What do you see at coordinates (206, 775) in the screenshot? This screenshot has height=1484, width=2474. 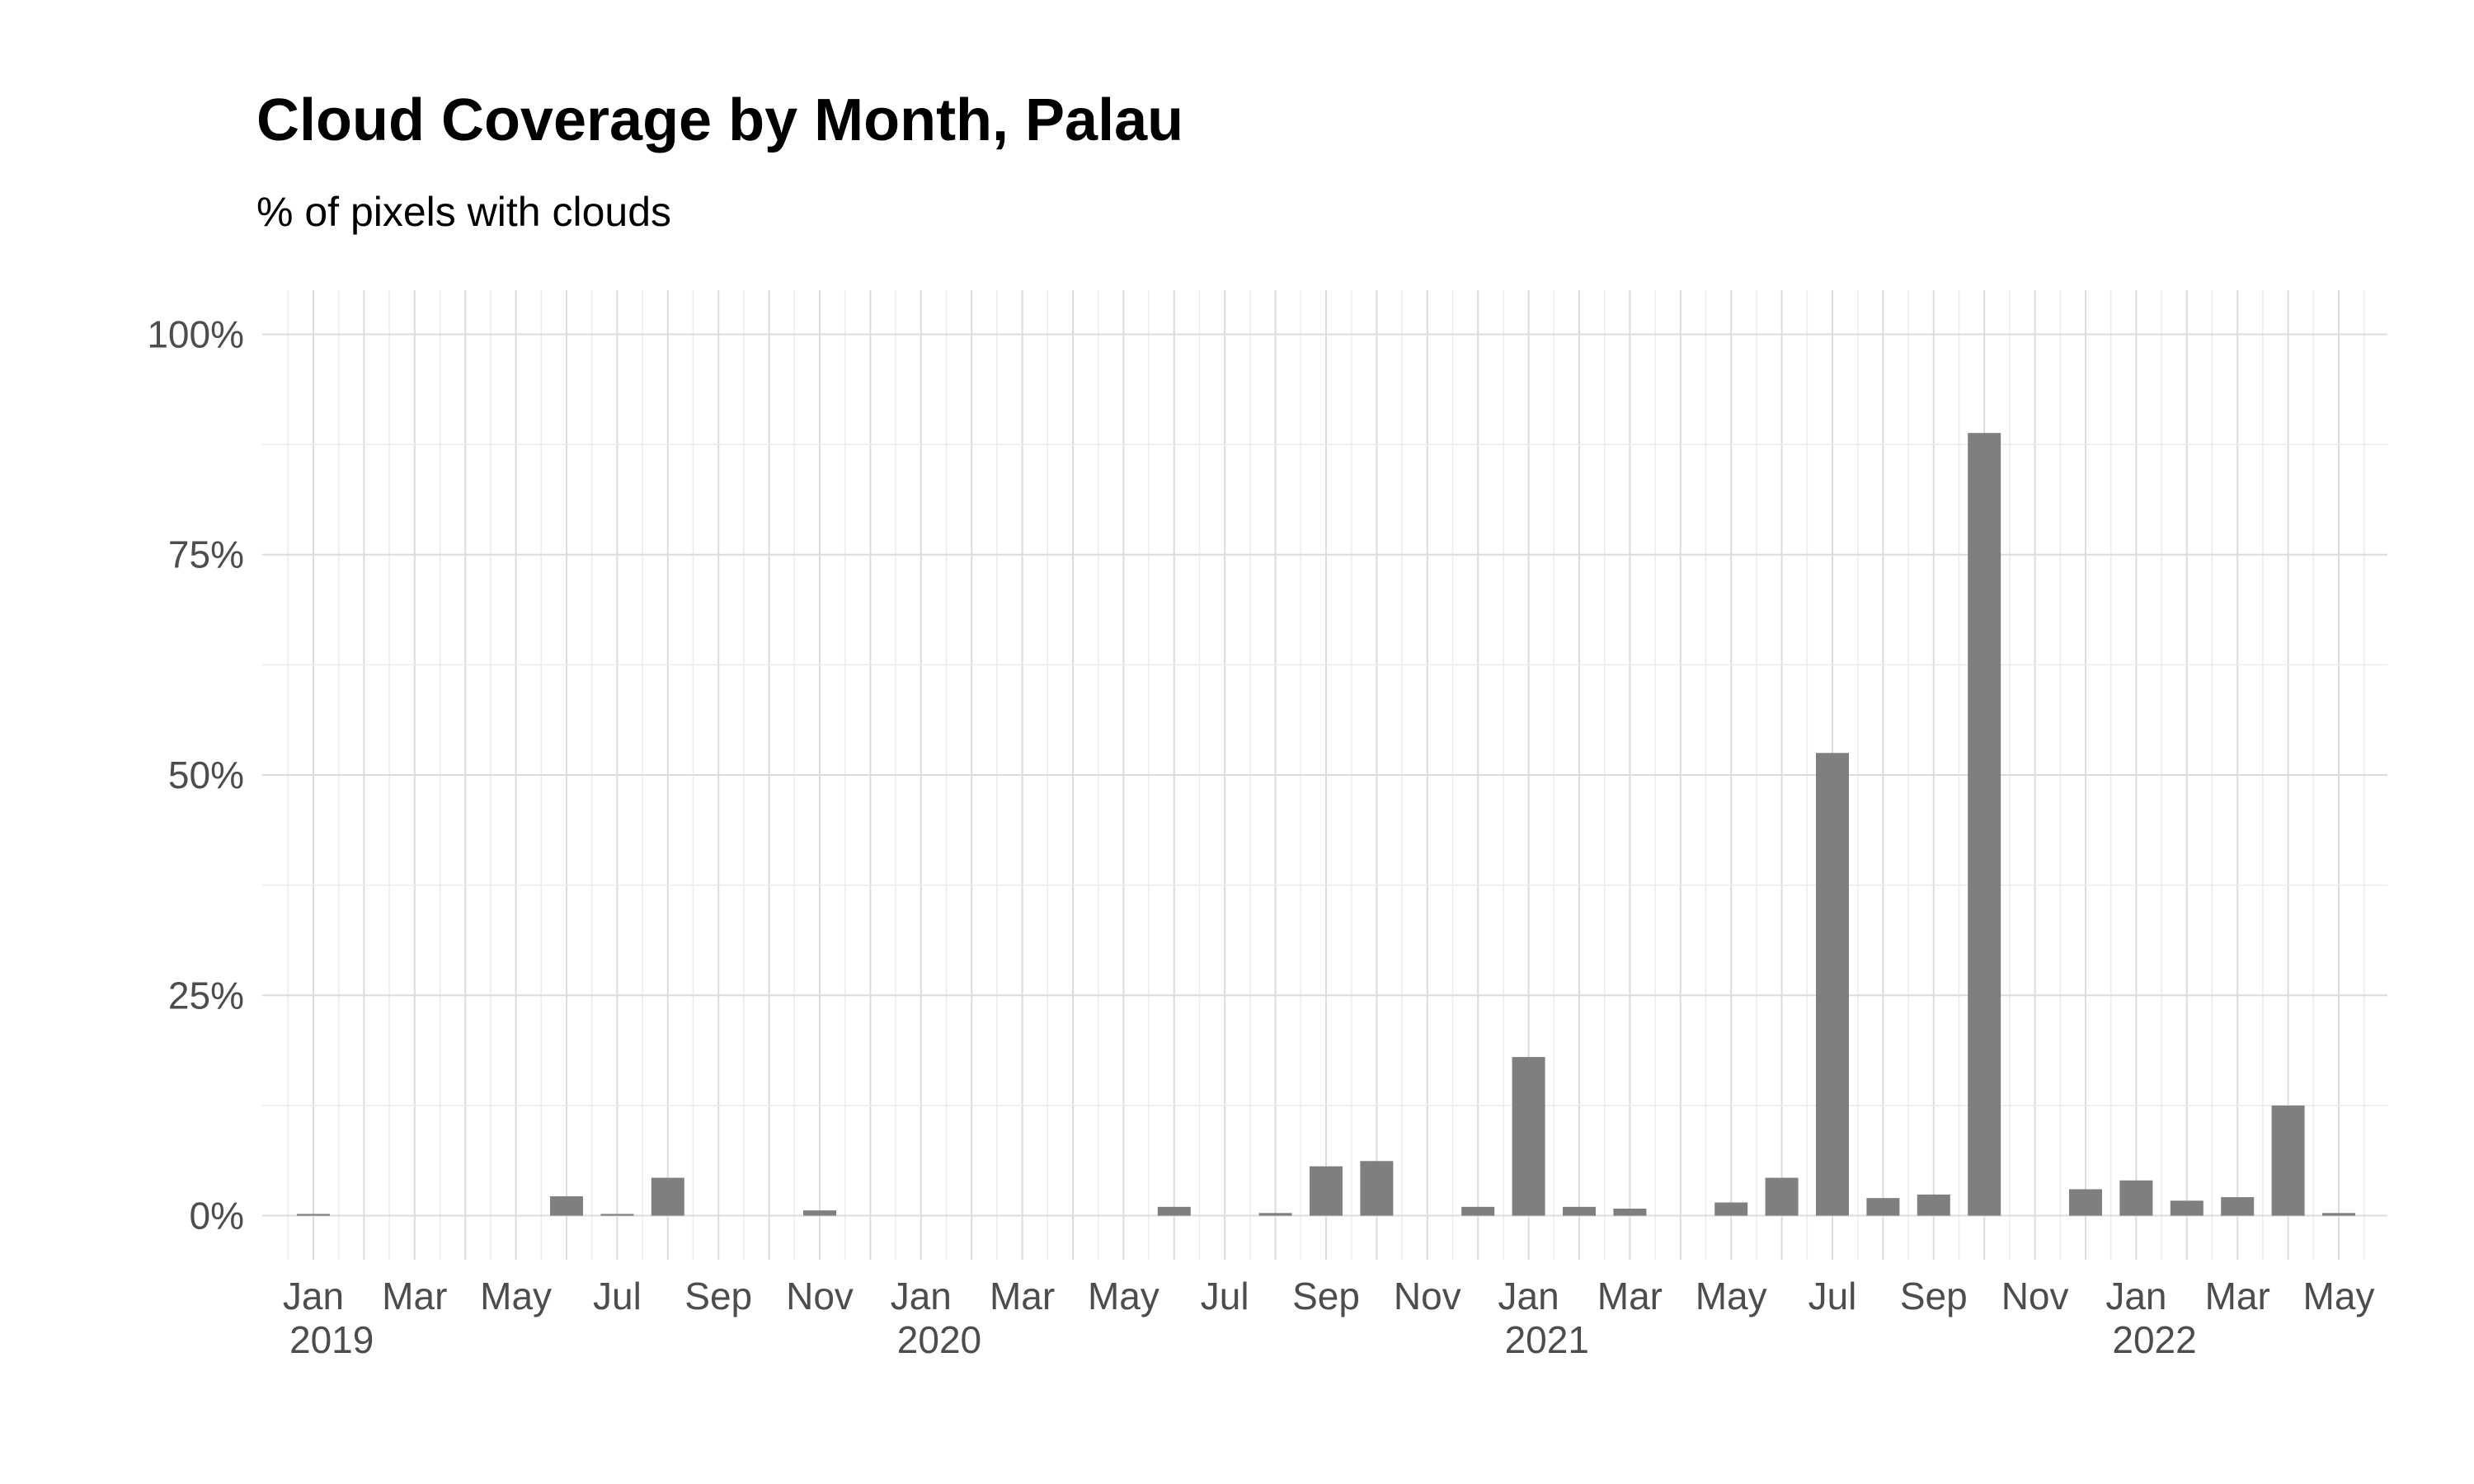 I see `y-tick-label: 50%` at bounding box center [206, 775].